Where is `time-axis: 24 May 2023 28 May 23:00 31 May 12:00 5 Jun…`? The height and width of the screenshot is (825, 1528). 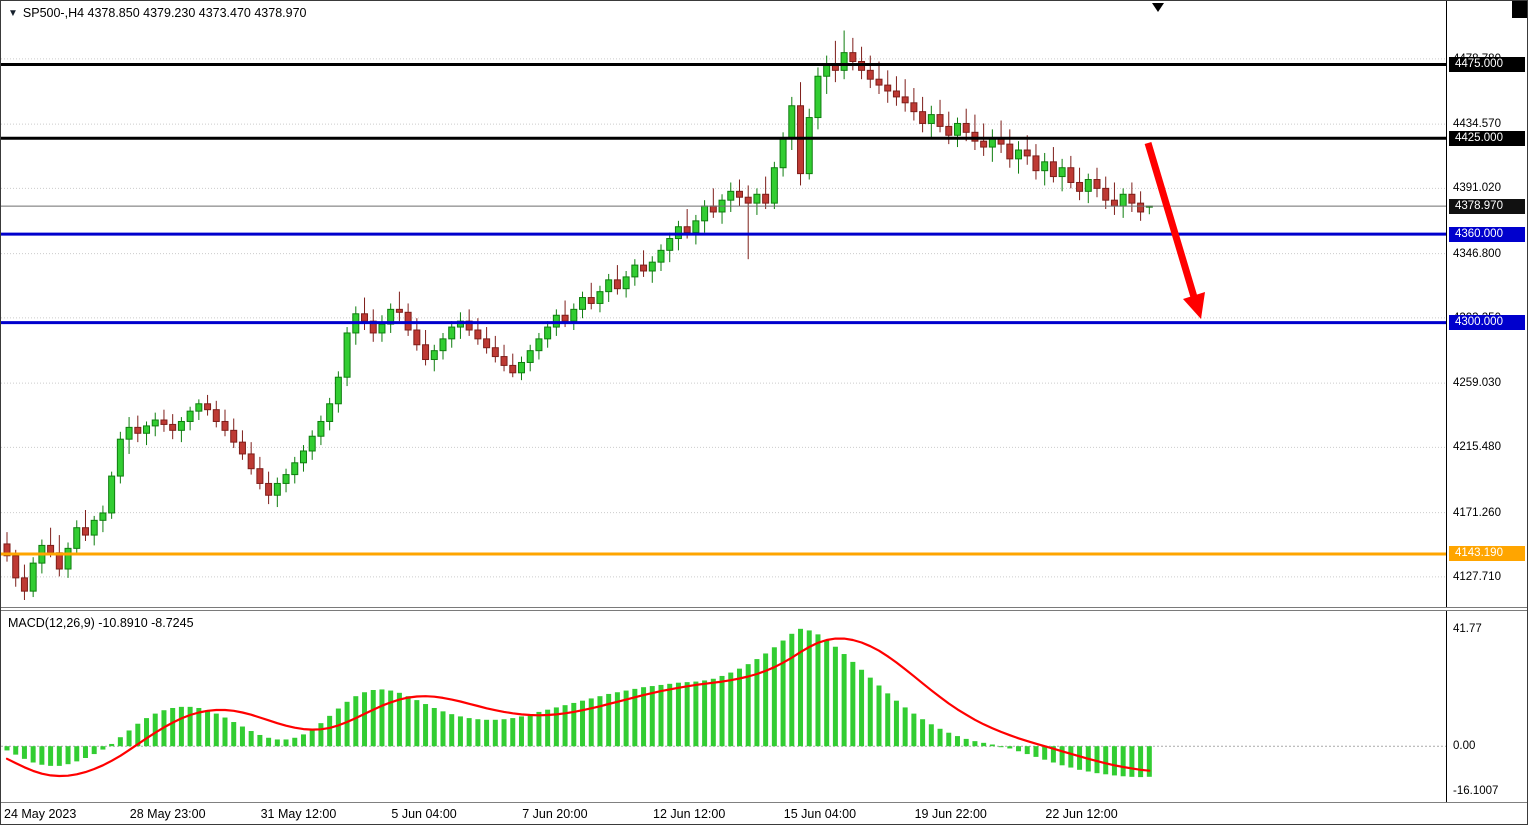 time-axis: 24 May 2023 28 May 23:00 31 May 12:00 5 Jun… is located at coordinates (764, 813).